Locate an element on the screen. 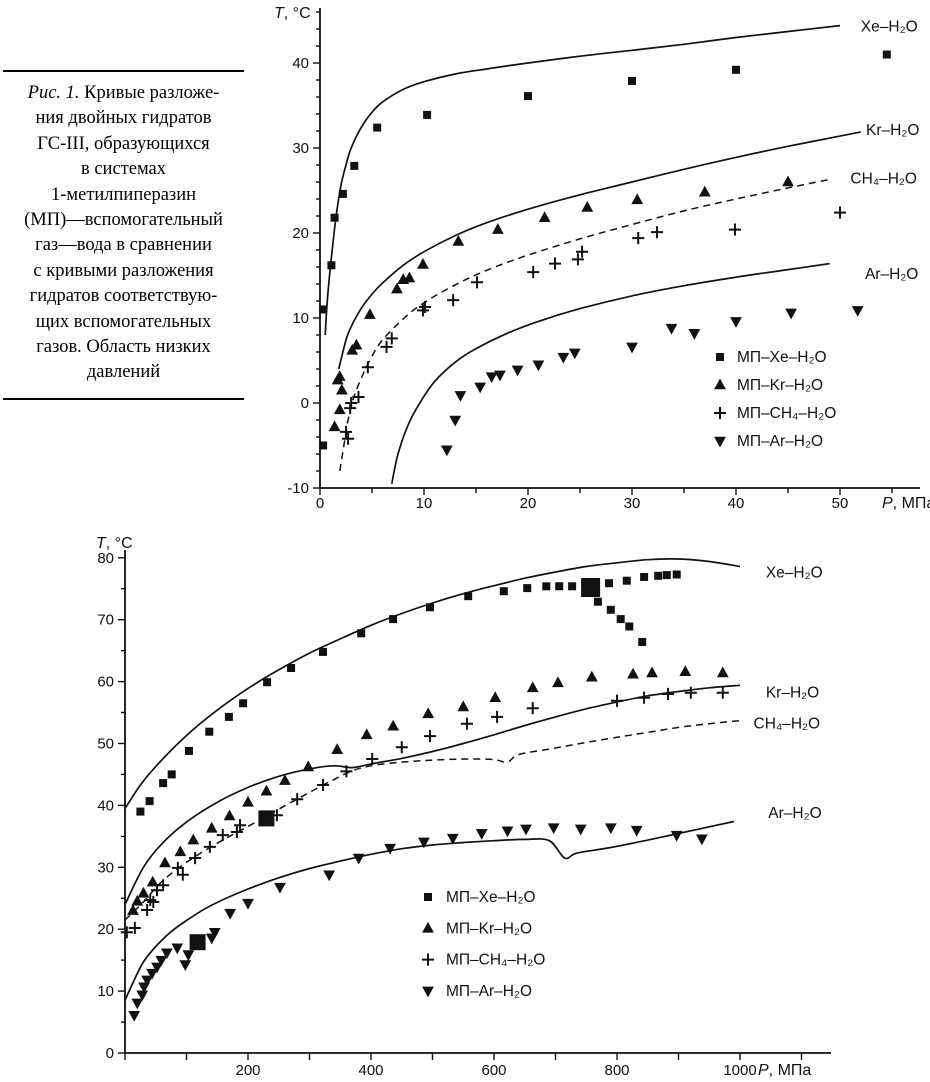  x-tick-label: 1000 is located at coordinates (739, 1070).